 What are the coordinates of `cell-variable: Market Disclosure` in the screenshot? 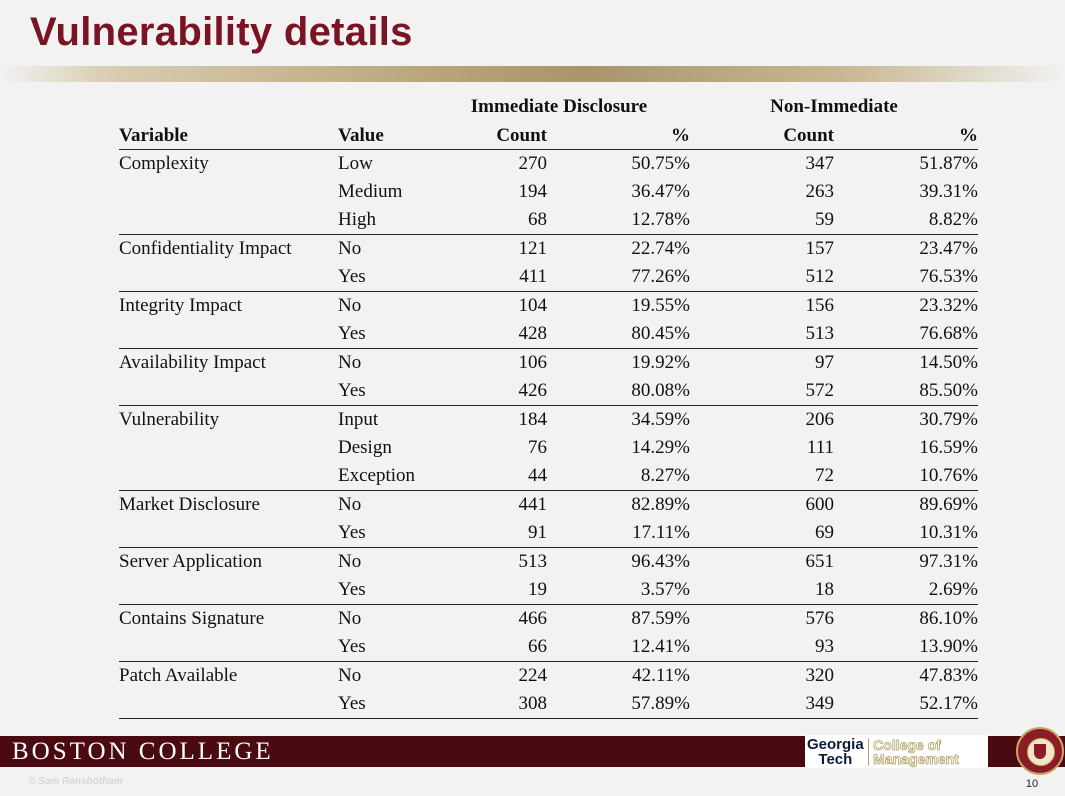 It's located at (189, 504).